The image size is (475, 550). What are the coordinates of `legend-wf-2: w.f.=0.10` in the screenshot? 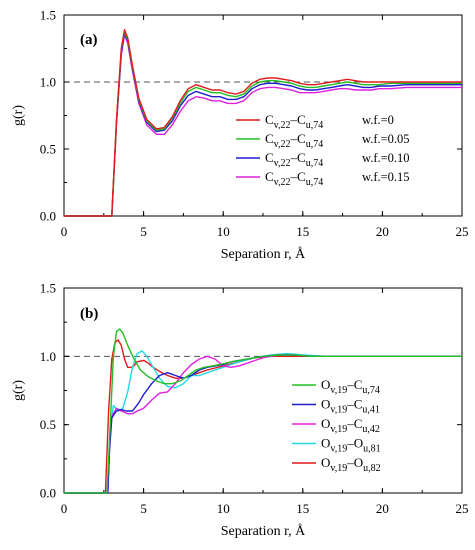 It's located at (386, 158).